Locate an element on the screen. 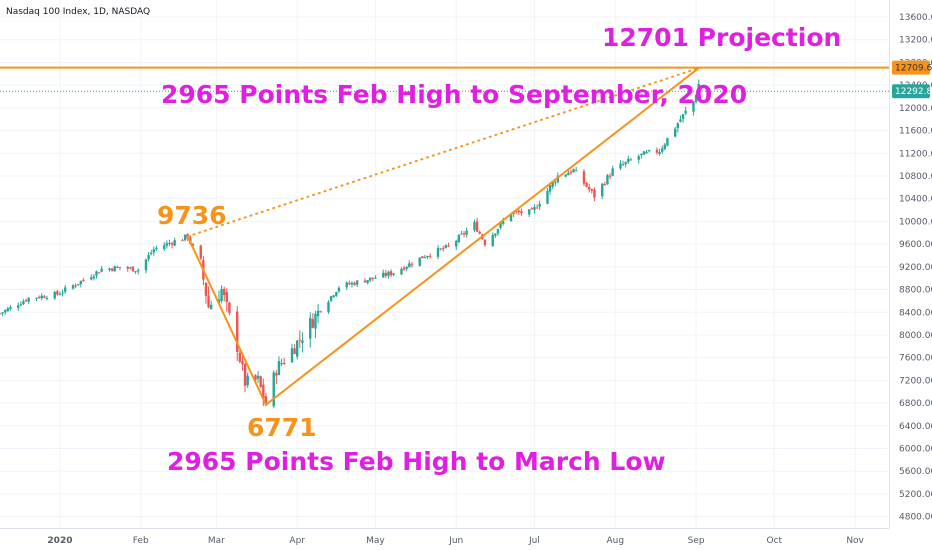  x-tick-label: 2020 is located at coordinates (59, 541).